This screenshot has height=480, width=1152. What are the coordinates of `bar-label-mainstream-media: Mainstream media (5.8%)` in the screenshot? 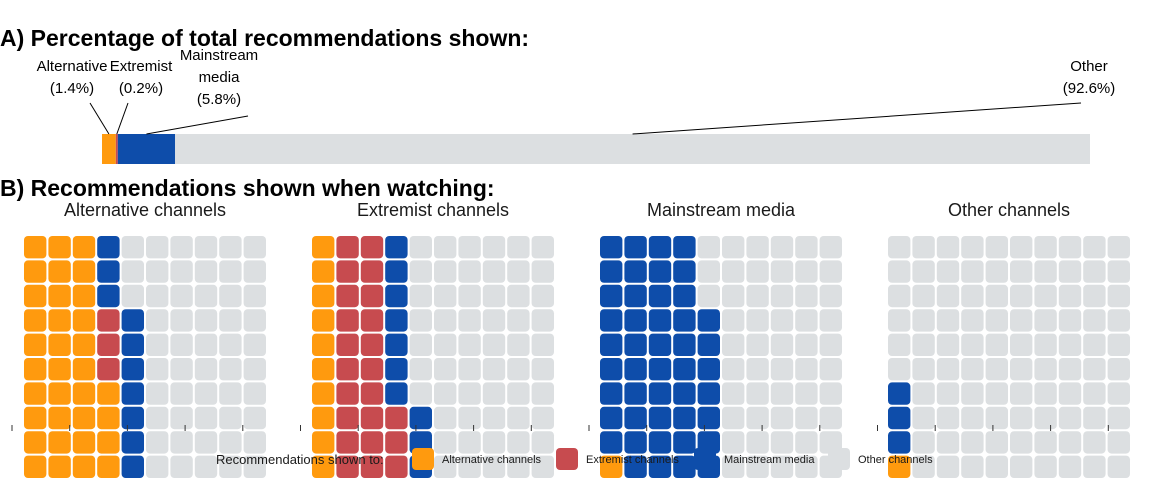 It's located at (219, 77).